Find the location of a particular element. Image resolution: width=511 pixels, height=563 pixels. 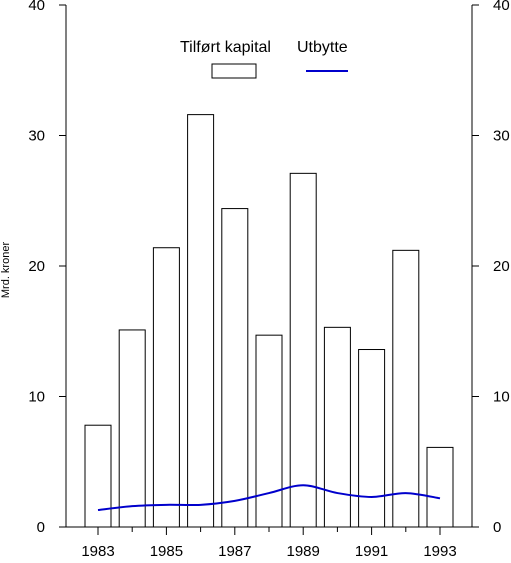

y-tick-label-right: 20 is located at coordinates (501, 266).